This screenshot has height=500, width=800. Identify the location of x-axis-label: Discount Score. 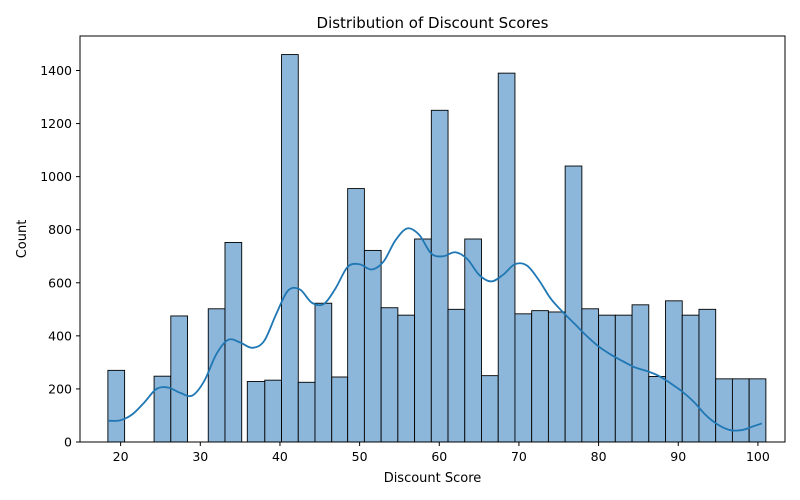
(433, 478).